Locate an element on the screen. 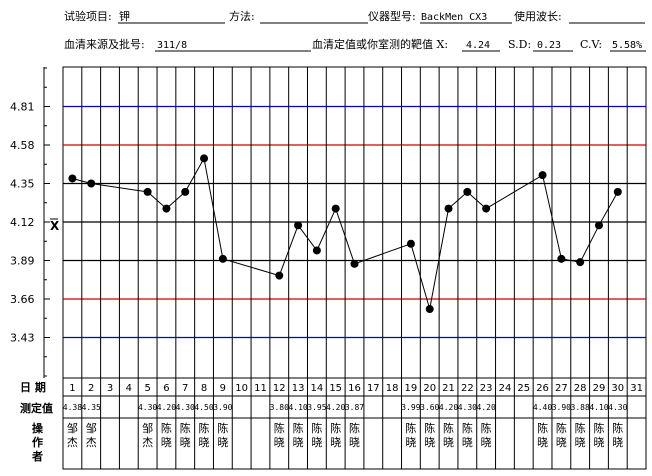 This screenshot has height=476, width=652. day-label: 4 is located at coordinates (129, 388).